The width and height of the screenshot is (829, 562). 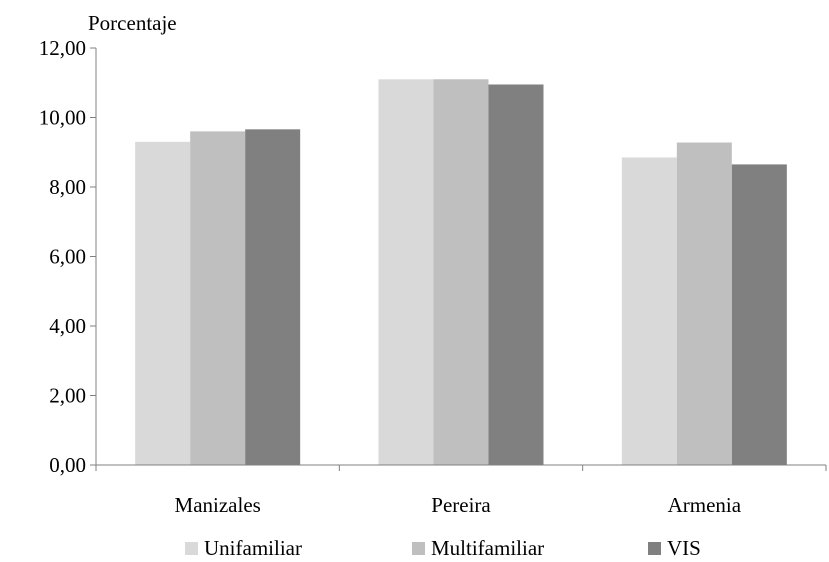 I want to click on x-tick-label: Pereira, so click(x=461, y=505).